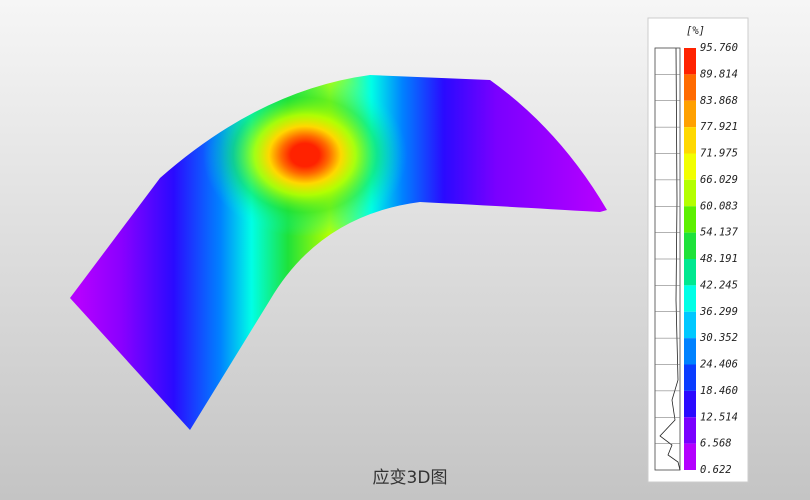  What do you see at coordinates (716, 444) in the screenshot?
I see `legend-label: 6.568` at bounding box center [716, 444].